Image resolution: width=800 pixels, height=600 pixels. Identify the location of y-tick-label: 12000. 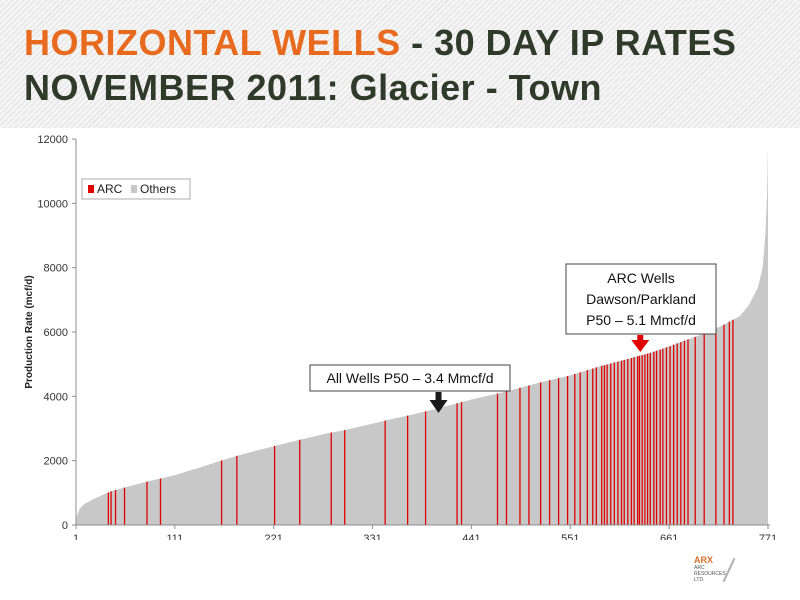
(52, 140).